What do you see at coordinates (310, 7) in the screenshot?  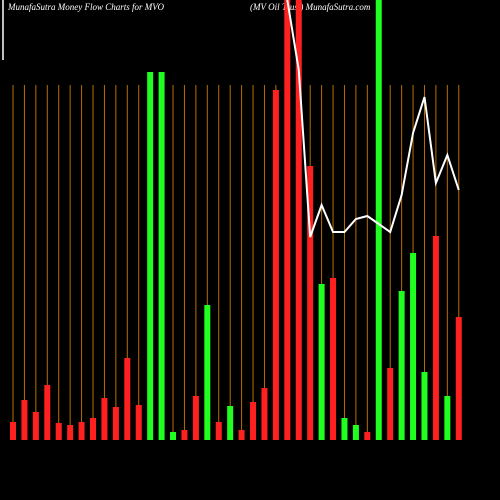 I see `chart-subtitle: (MV Oil Trust) MunafaSutra.com` at bounding box center [310, 7].